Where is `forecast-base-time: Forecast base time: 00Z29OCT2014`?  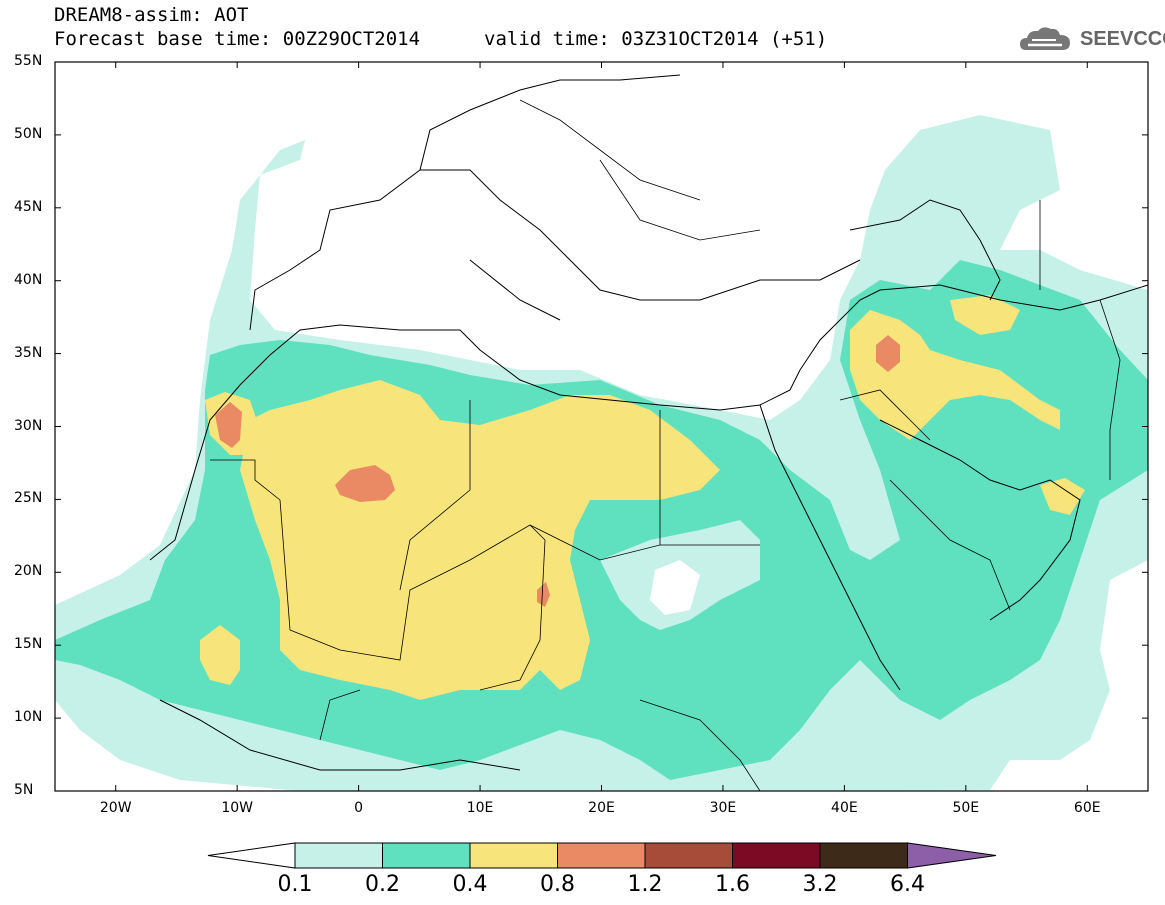 forecast-base-time: Forecast base time: 00Z29OCT2014 is located at coordinates (237, 39).